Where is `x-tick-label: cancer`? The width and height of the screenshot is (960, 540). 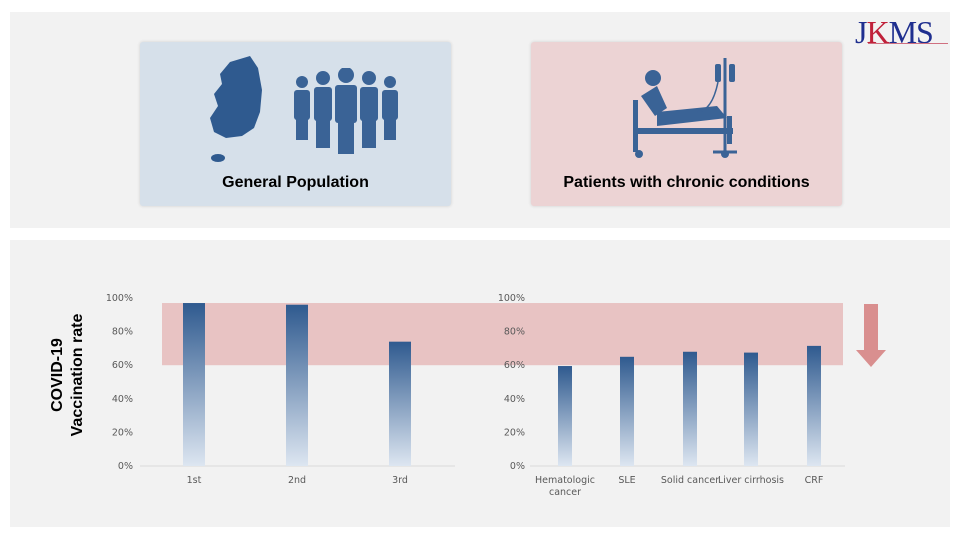
x-tick-label: cancer is located at coordinates (565, 492).